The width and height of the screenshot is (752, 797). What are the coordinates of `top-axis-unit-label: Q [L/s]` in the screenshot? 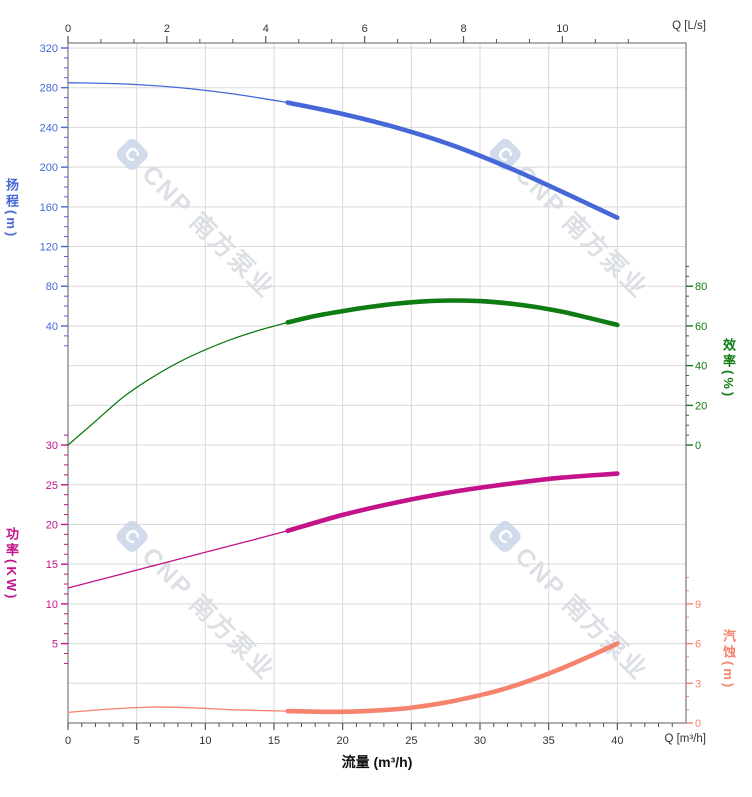 It's located at (689, 26).